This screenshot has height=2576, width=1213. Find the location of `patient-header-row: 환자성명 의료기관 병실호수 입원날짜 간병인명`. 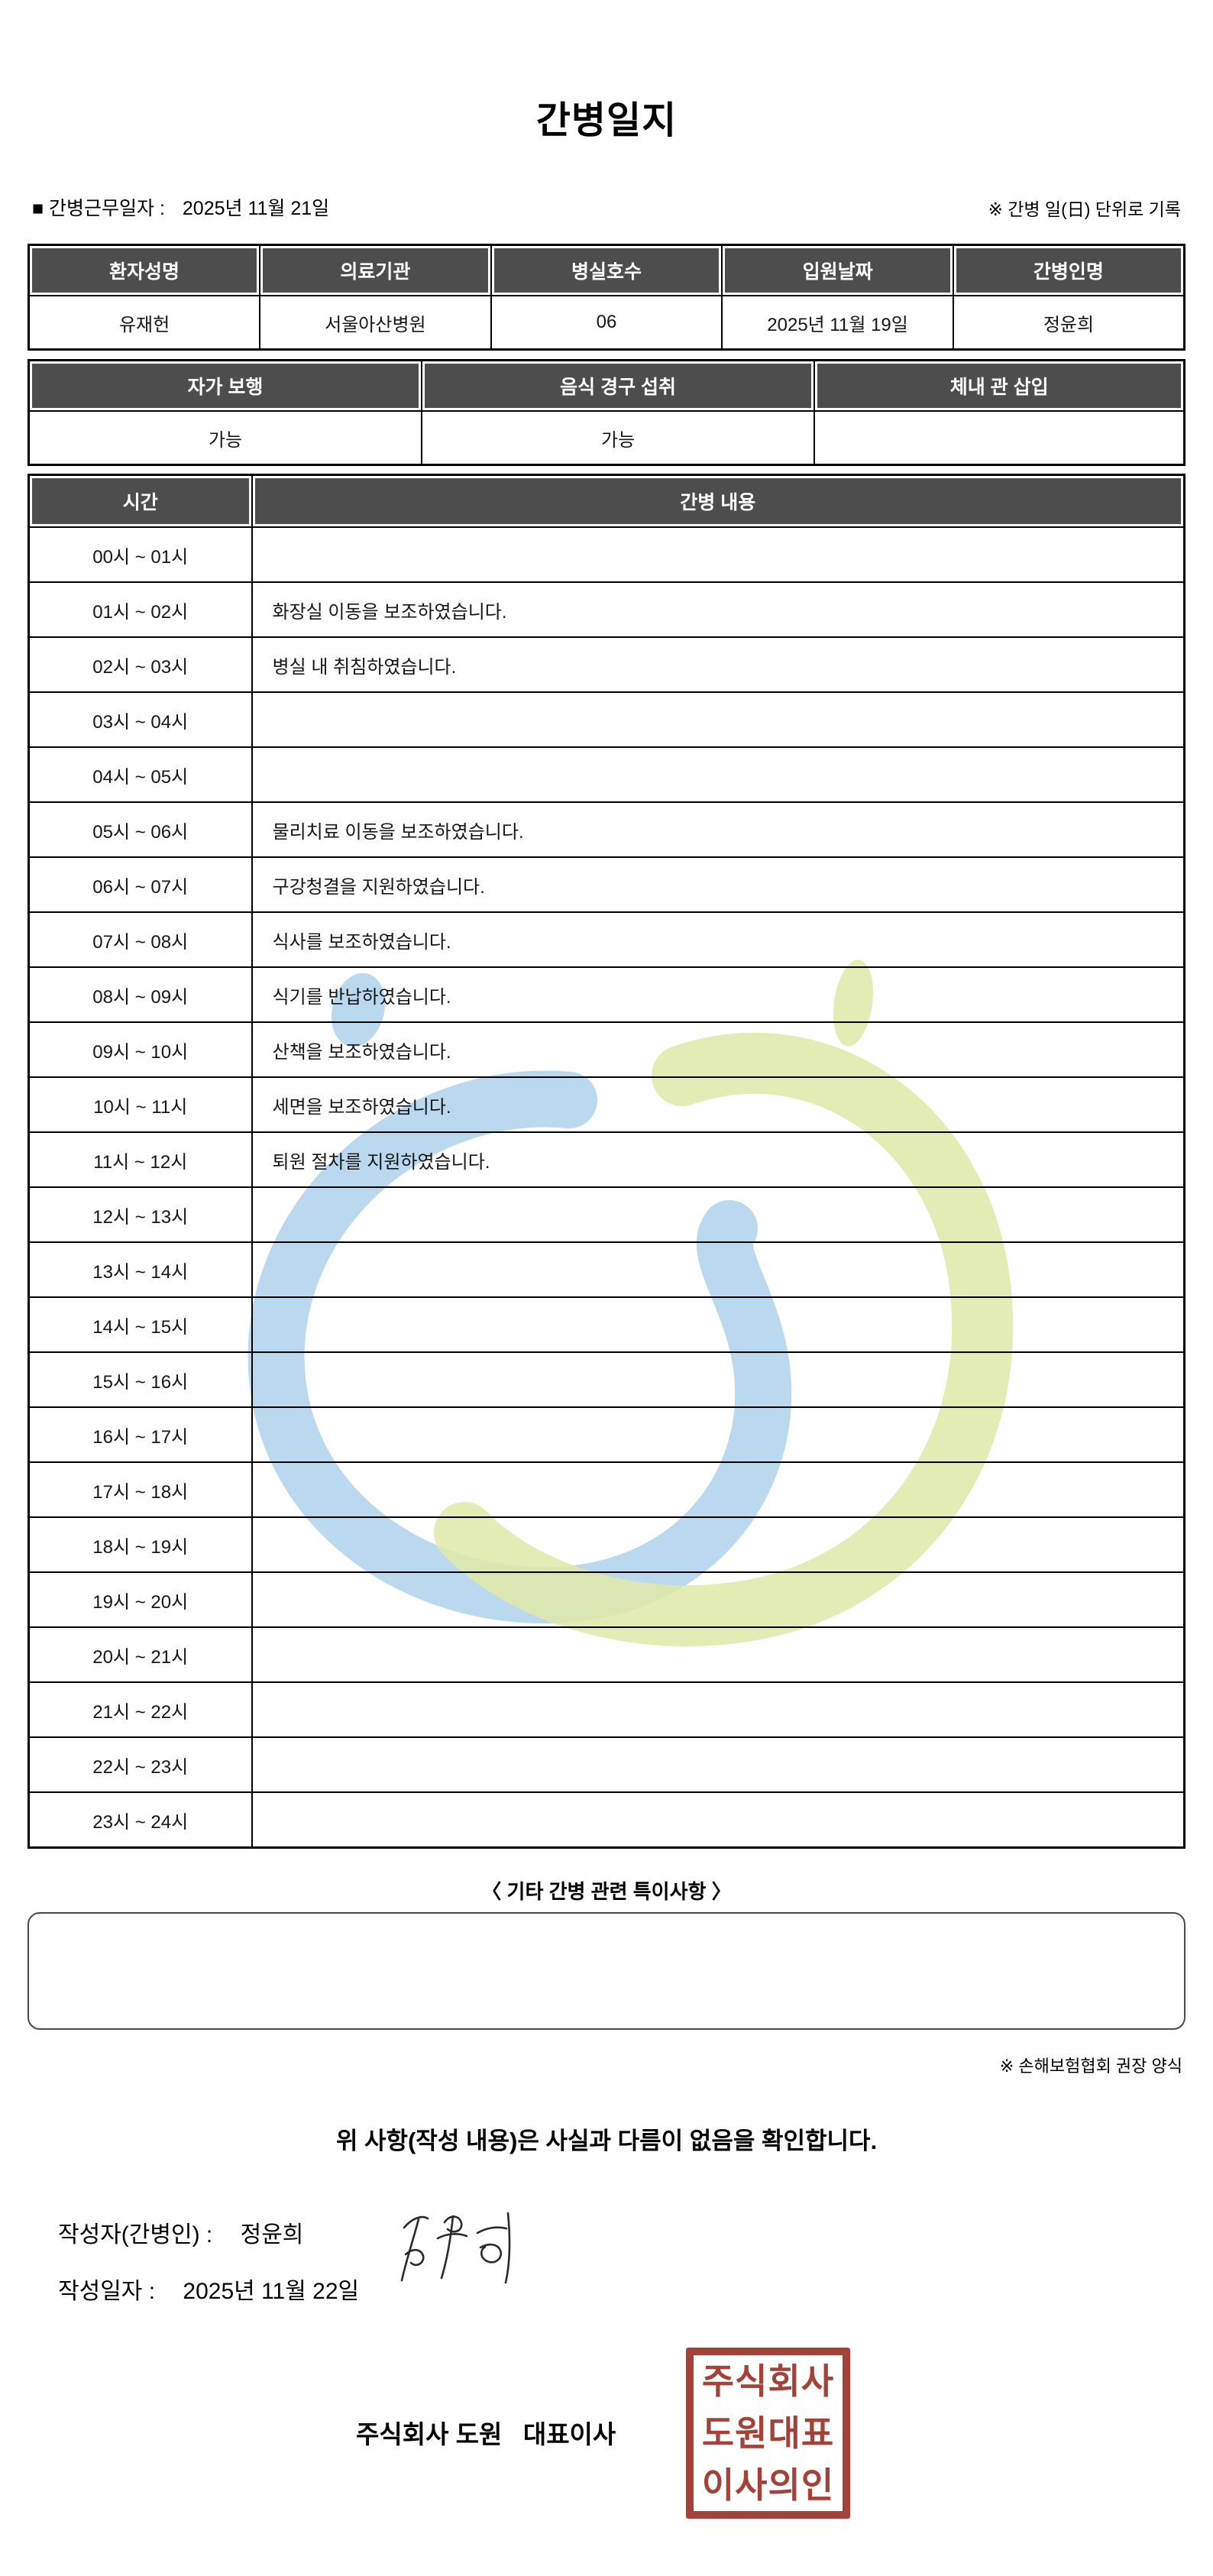

patient-header-row: 환자성명 의료기관 병실호수 입원날짜 간병인명 is located at coordinates (606, 270).